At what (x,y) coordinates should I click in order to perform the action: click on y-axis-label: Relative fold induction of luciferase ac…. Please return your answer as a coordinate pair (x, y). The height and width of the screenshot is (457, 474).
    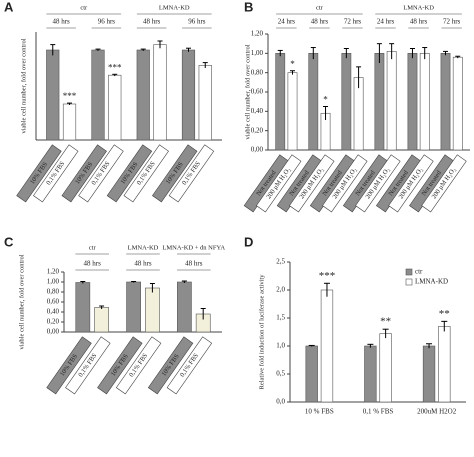
    Looking at the image, I should click on (261, 332).